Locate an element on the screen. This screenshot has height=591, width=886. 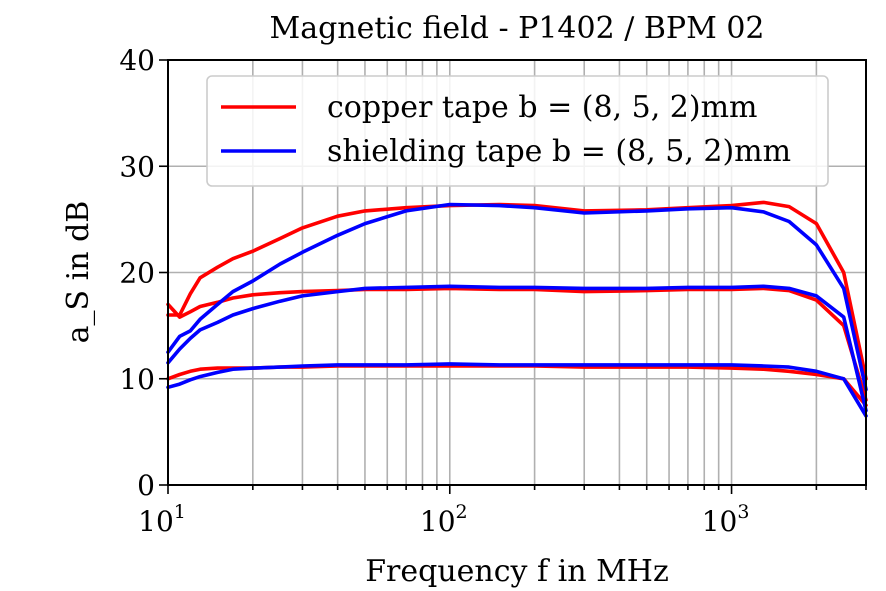
y-tick-labels: 0 10 20 30 40 is located at coordinates (137, 273).